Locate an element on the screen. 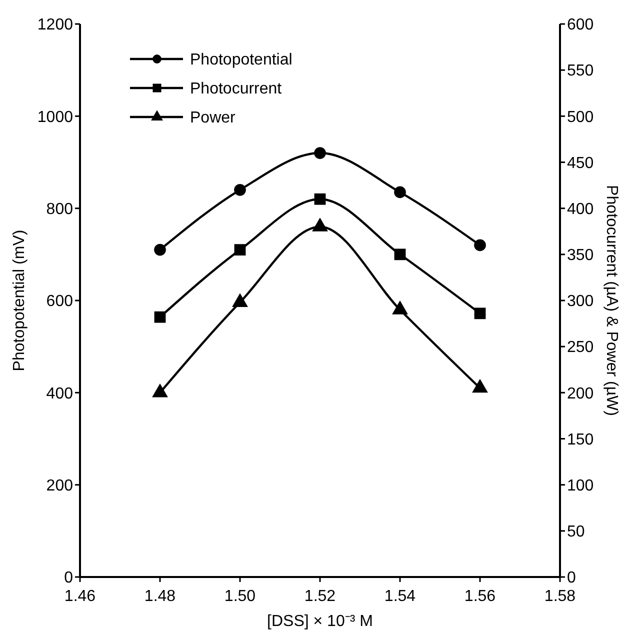 This screenshot has width=629, height=632. y2-axis-title: Photocurrent (µA) & Power (µW) is located at coordinates (611, 300).